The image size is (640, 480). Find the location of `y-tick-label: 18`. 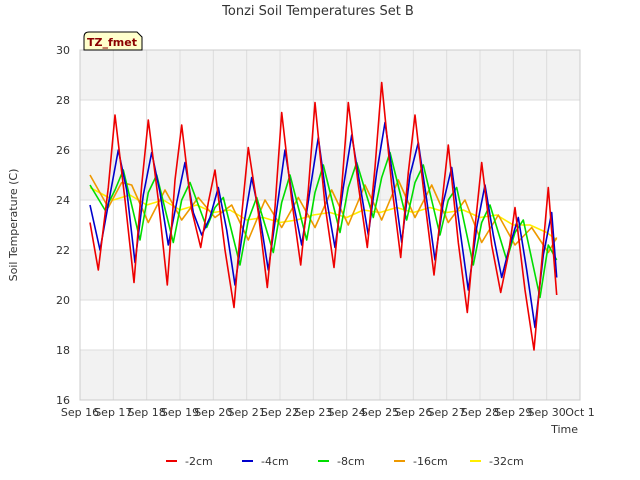

y-tick-label: 18 is located at coordinates (63, 350).